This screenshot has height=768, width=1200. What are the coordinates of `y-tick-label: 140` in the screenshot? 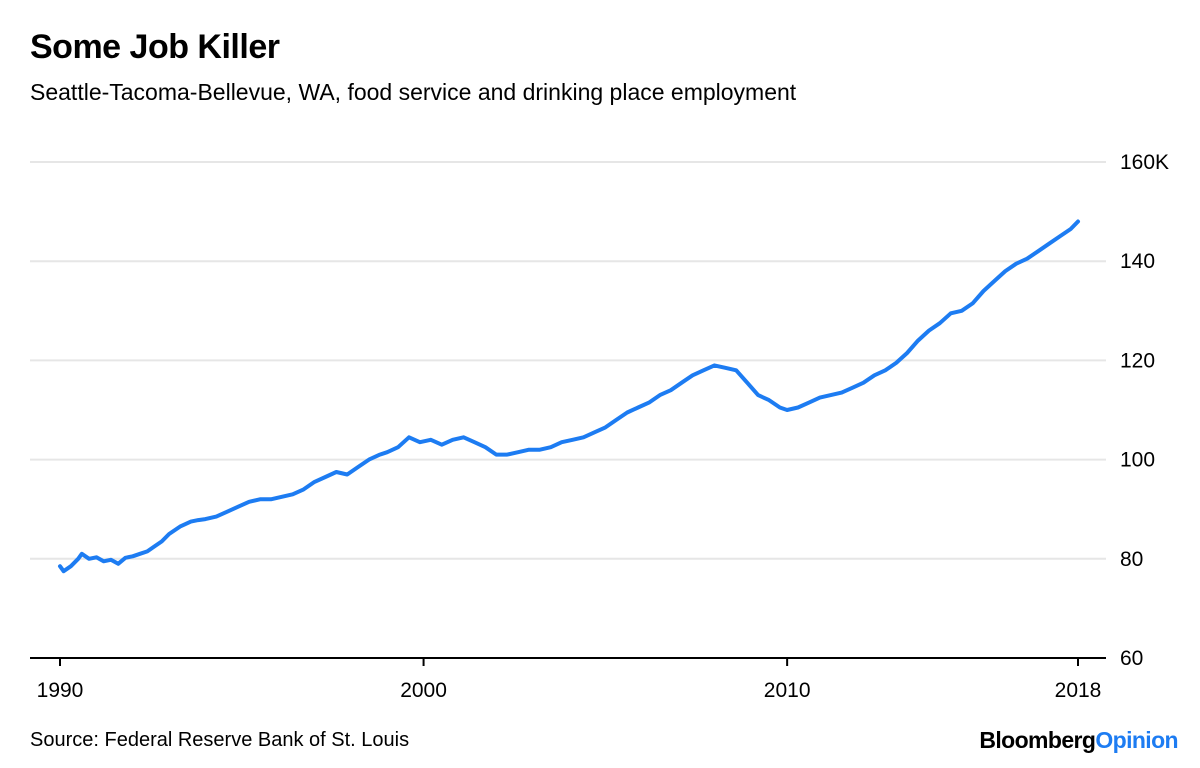 It's located at (1137, 261).